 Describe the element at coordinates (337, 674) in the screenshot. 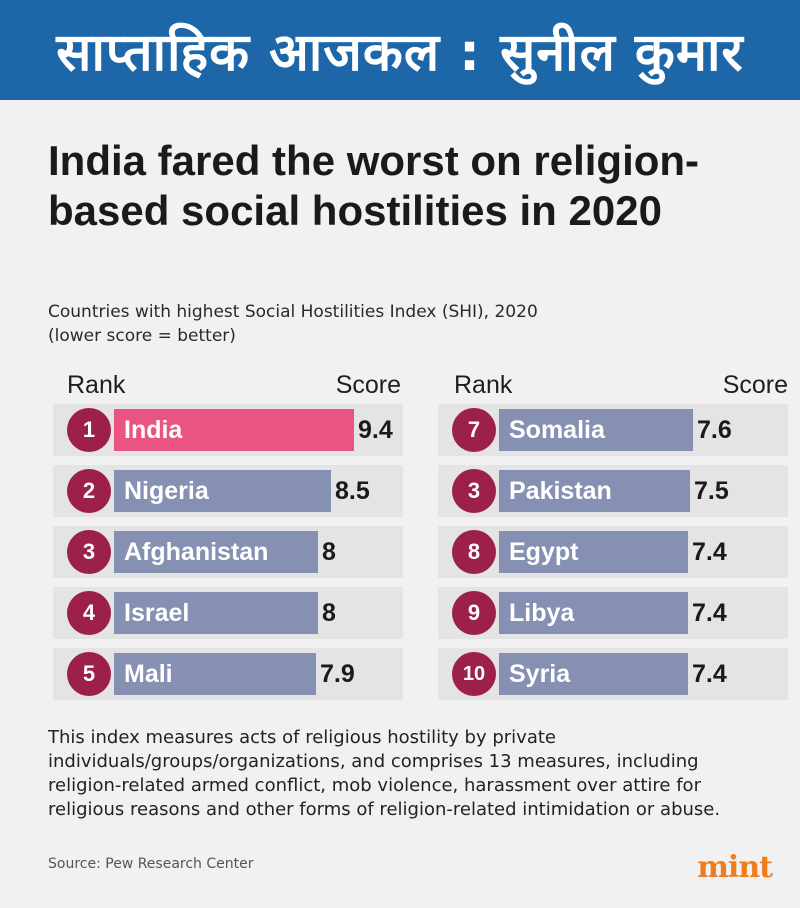

I see `score-label: 7.9` at that location.